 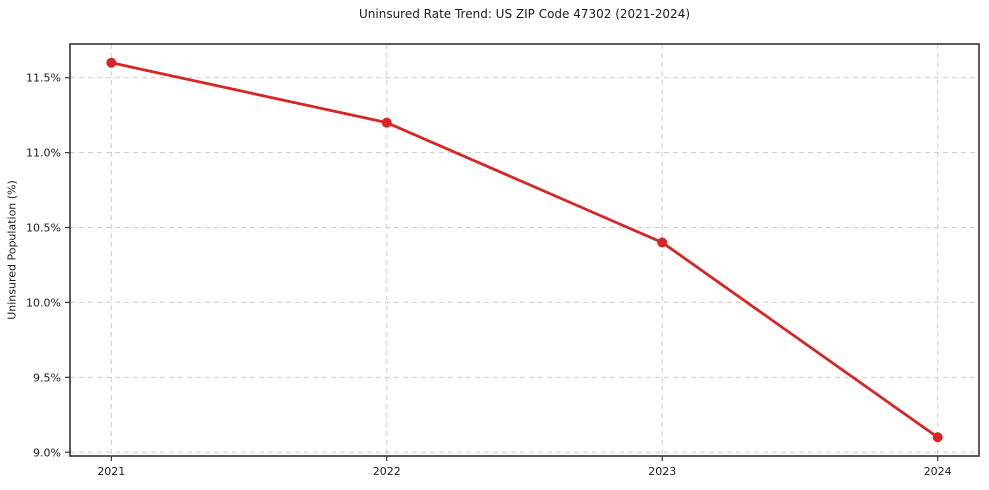 What do you see at coordinates (662, 471) in the screenshot?
I see `x-tick-label: 2023` at bounding box center [662, 471].